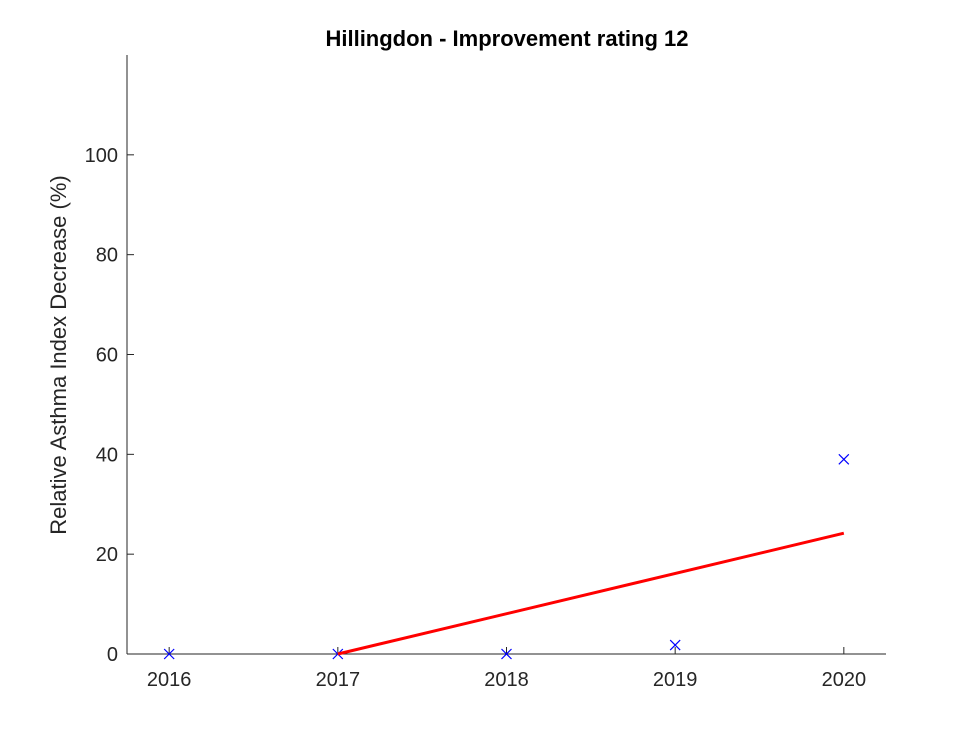 This screenshot has width=980, height=735. Describe the element at coordinates (101, 156) in the screenshot. I see `y-tick-label: 100` at that location.